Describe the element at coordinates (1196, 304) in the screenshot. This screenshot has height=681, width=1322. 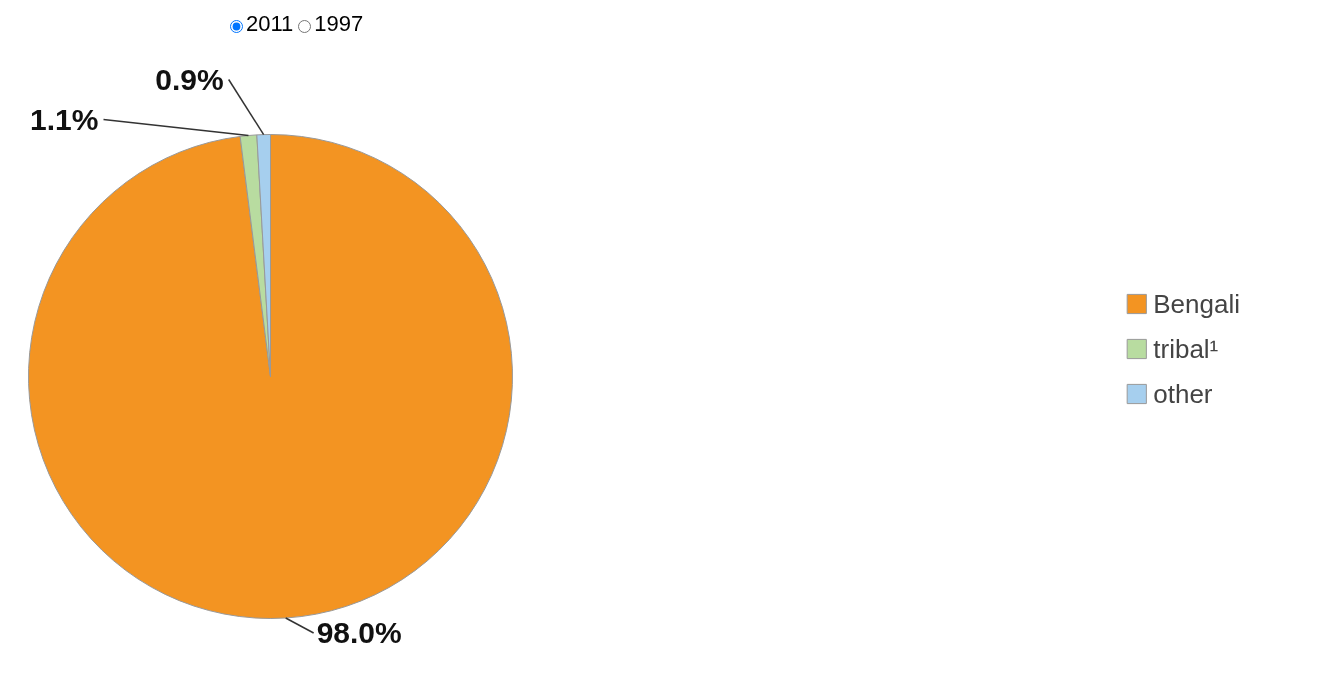
I see `legend-label: Bengali` at that location.